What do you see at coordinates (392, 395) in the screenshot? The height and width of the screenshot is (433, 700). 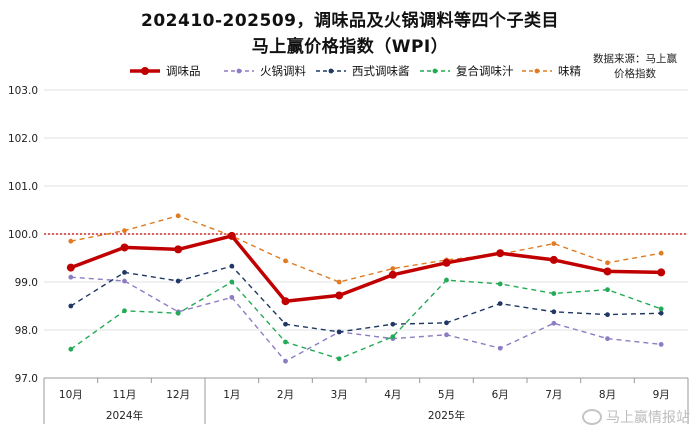 I see `x-tick-label: 4月` at bounding box center [392, 395].